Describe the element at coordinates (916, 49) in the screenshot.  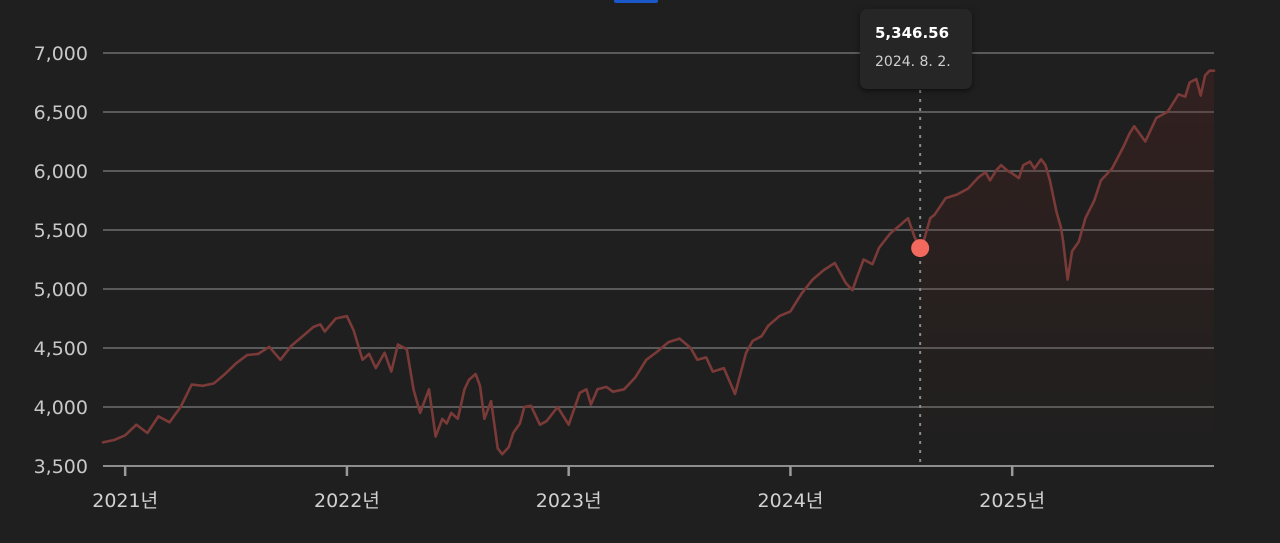
I see `value-tooltip: 5,346.56 2024. 8. 2.` at that location.